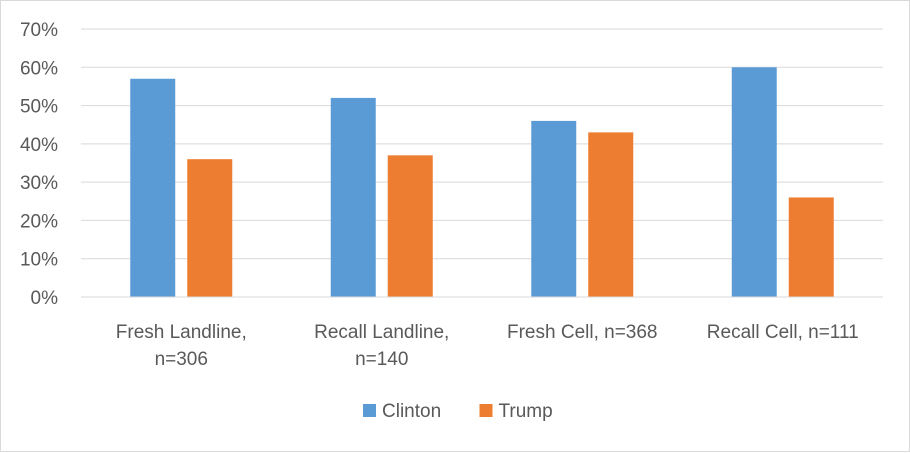 The image size is (910, 453). I want to click on y-tick-label: 30%, so click(39, 183).